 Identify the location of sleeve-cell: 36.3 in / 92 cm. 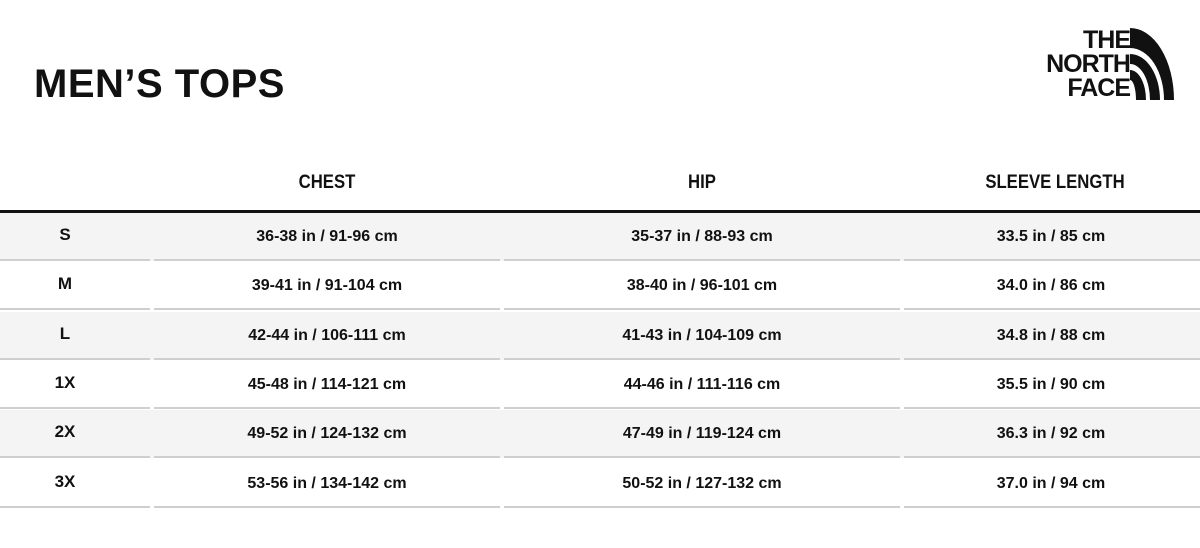
(1051, 434).